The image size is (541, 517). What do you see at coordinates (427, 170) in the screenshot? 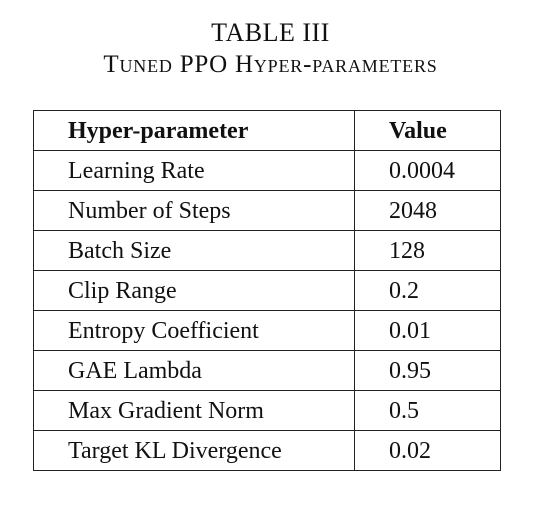
I see `param-value-cell: 0.0004` at bounding box center [427, 170].